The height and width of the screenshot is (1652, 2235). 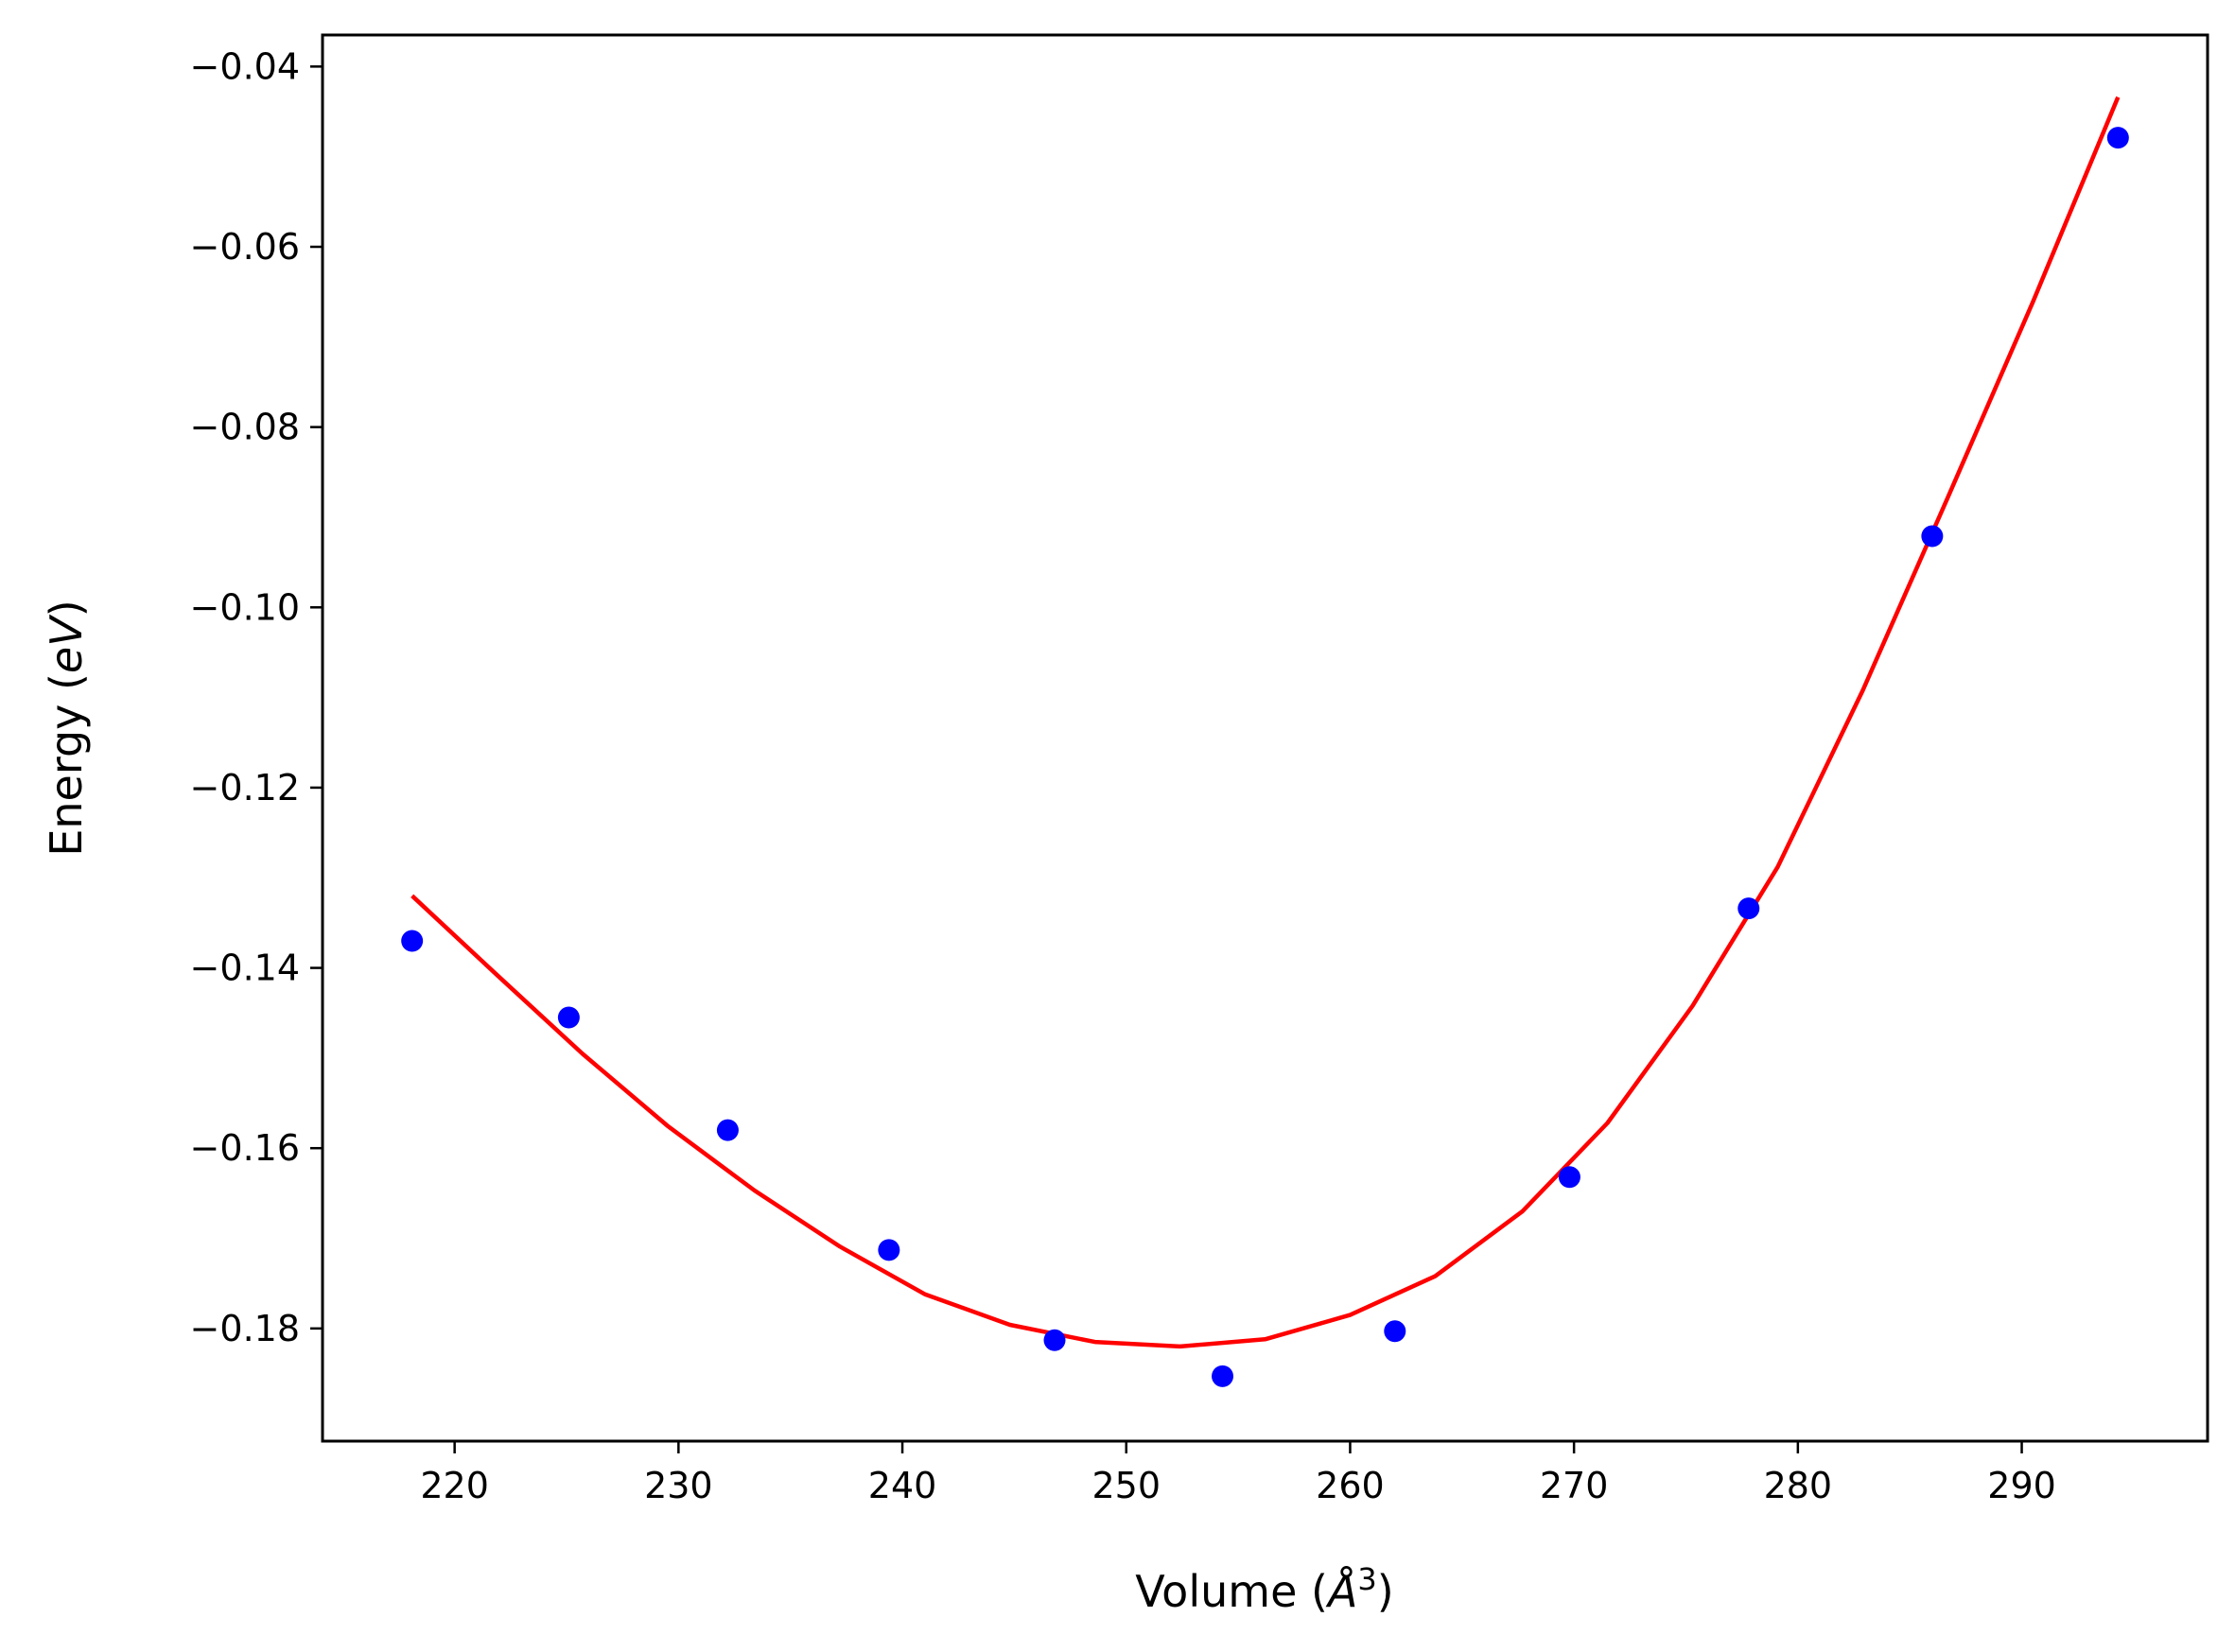 I want to click on x-axis-ticks: 220 230 240 250 260 270 280 290, so click(x=1238, y=1474).